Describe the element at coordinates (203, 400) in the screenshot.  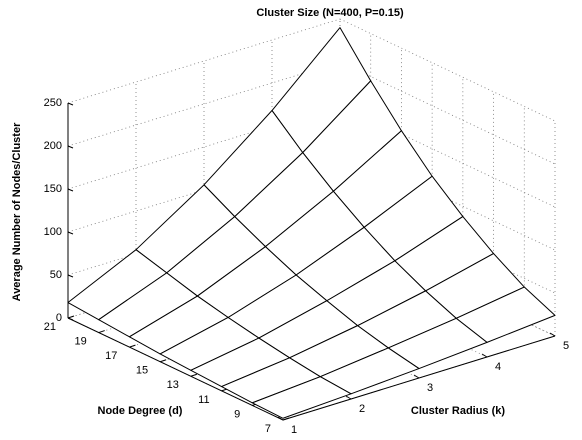
I see `y-tick-label: 11` at that location.